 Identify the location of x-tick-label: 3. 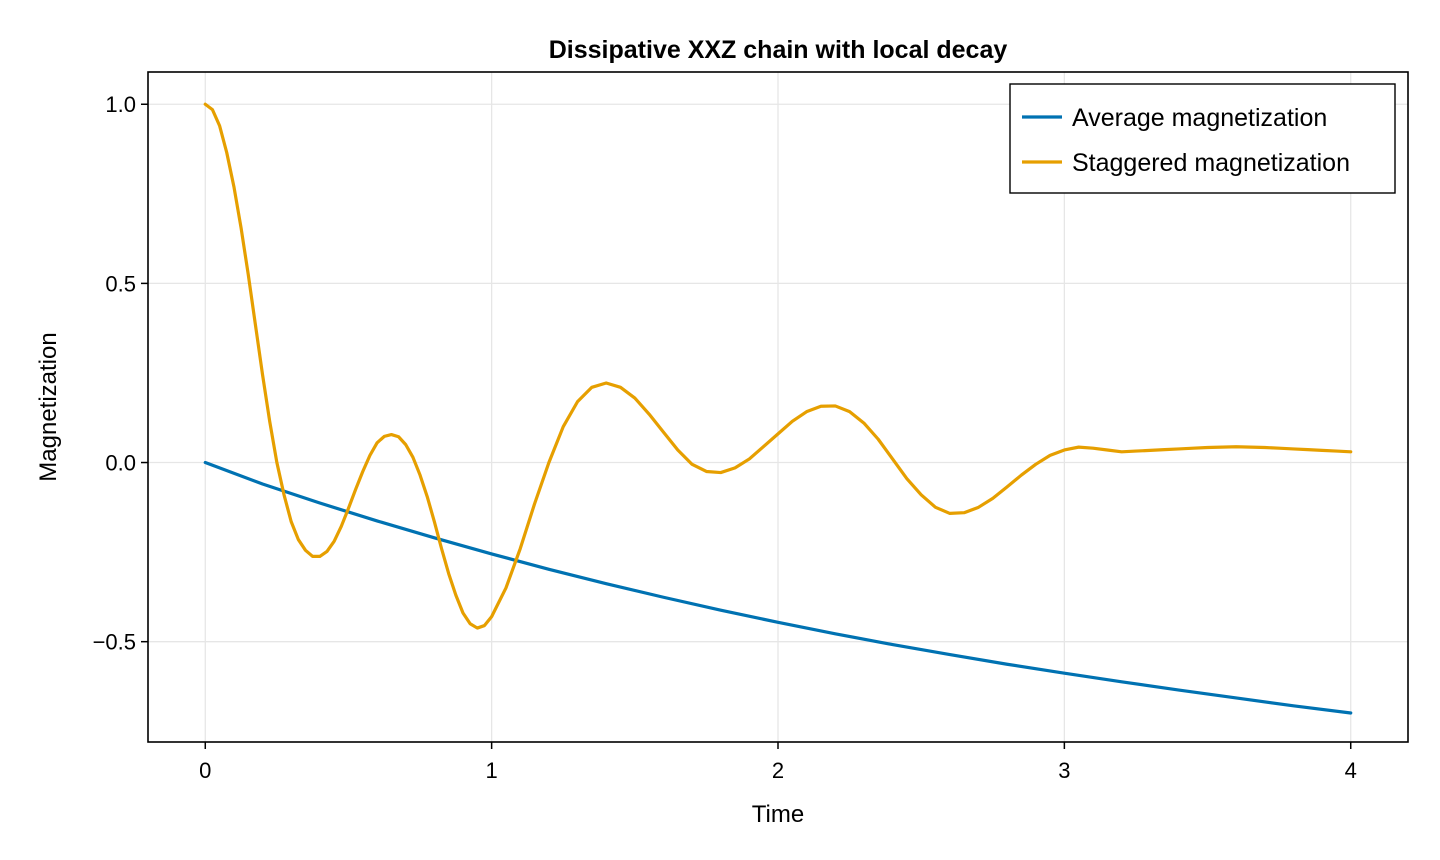
(1064, 770).